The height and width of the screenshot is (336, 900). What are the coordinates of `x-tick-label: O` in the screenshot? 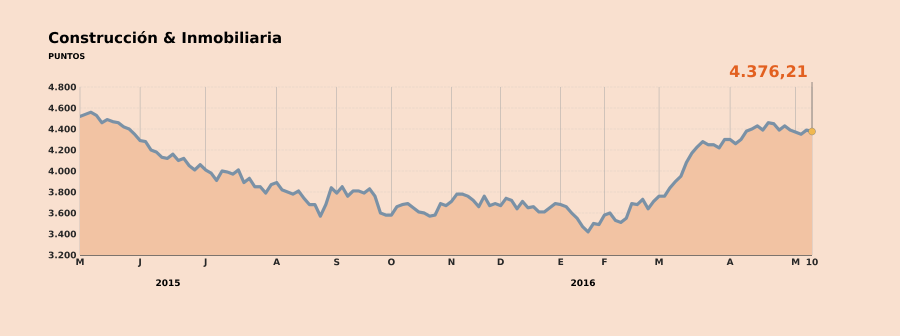 It's located at (391, 262).